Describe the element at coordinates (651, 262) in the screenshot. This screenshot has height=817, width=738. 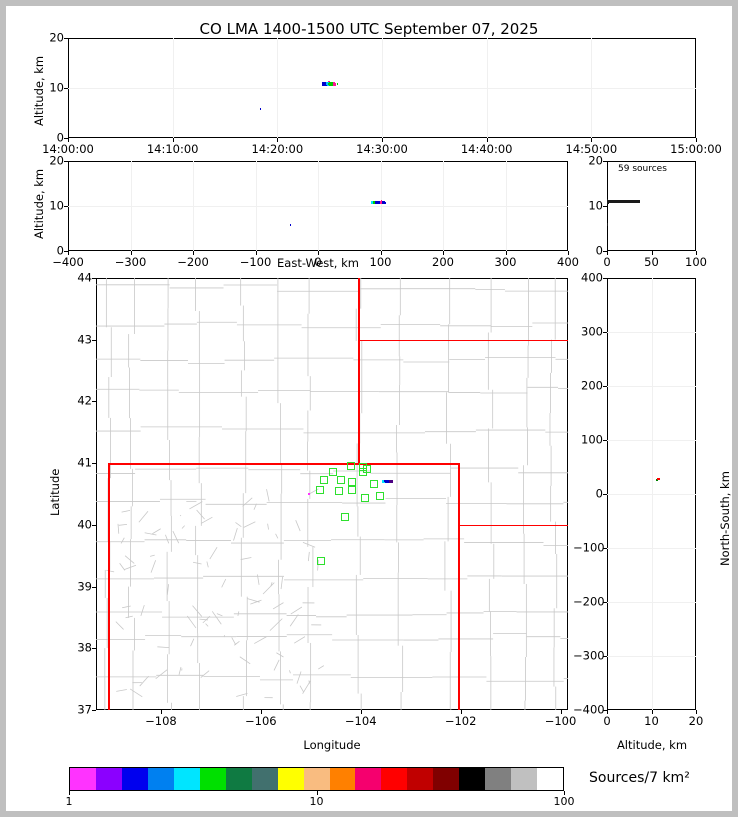
I see `xtick-label-1: 50` at that location.